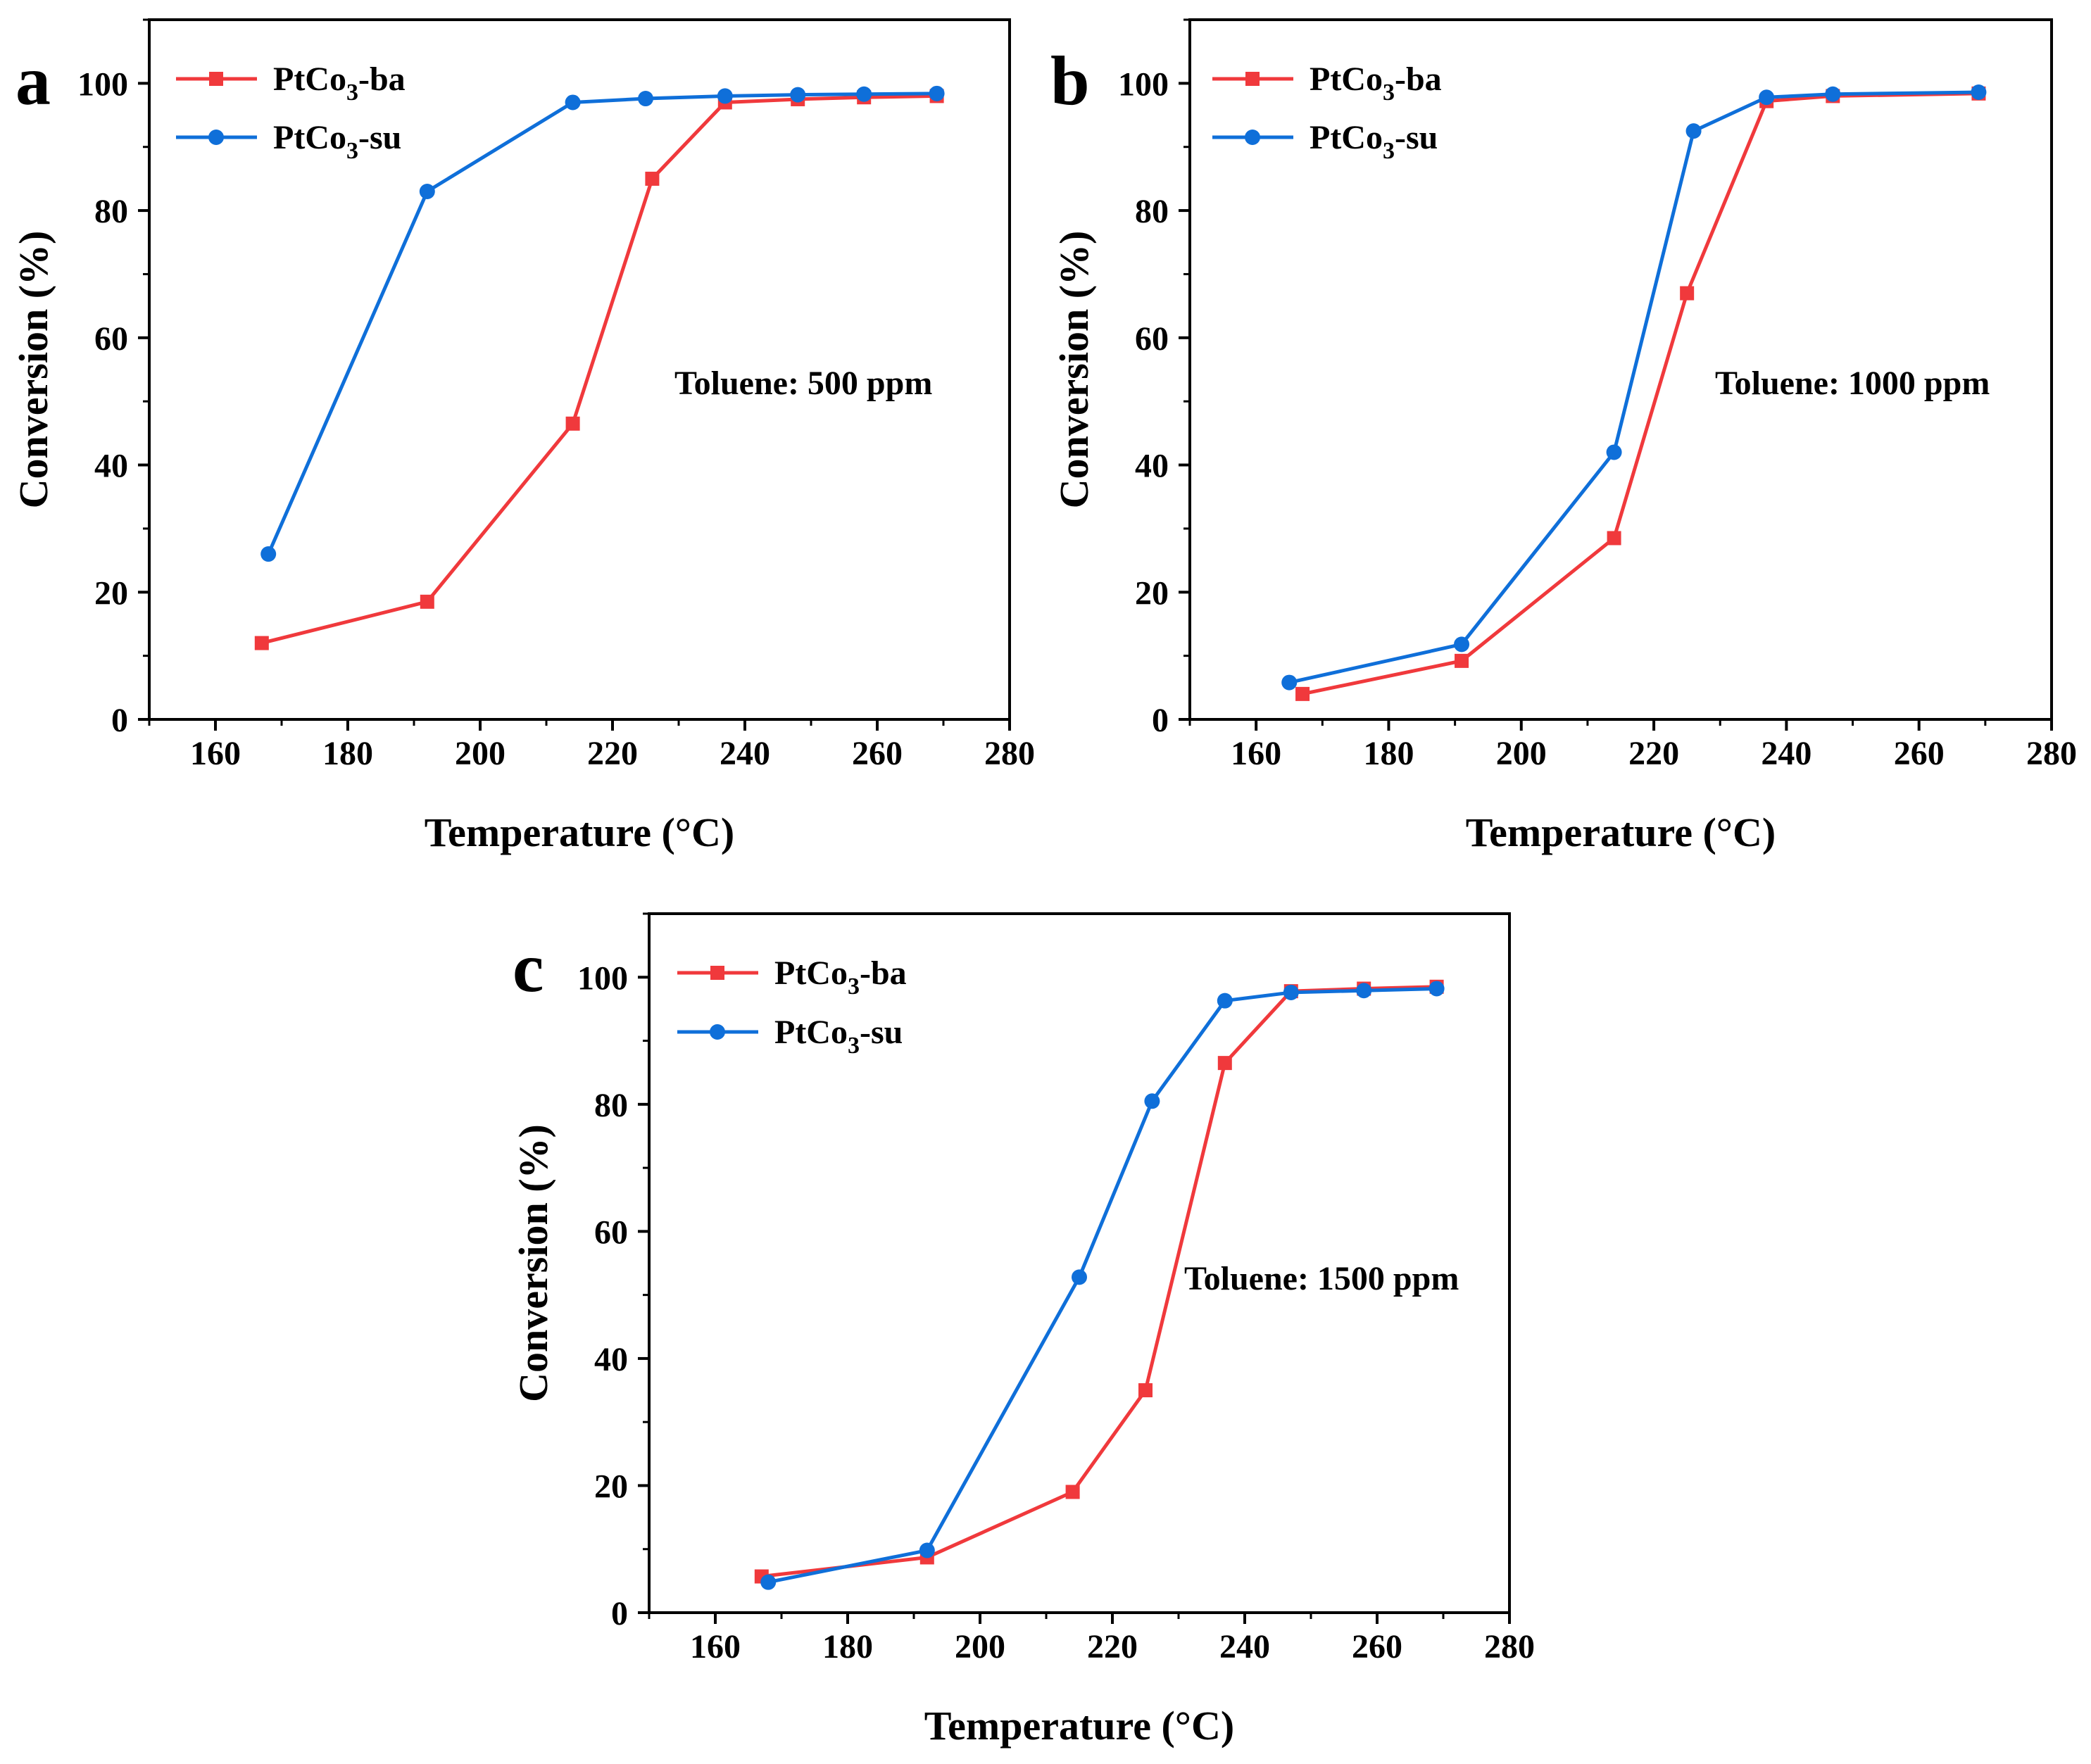 The image size is (2091, 1764). What do you see at coordinates (803, 383) in the screenshot?
I see `concentration-annotation: Toluene: 500 ppm` at bounding box center [803, 383].